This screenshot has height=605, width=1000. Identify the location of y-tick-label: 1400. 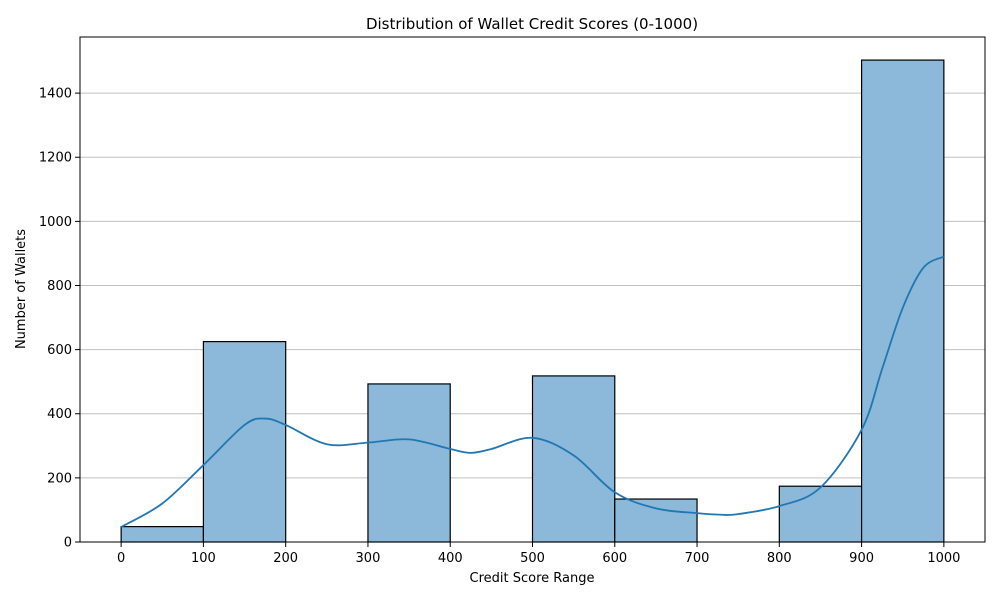
(55, 94).